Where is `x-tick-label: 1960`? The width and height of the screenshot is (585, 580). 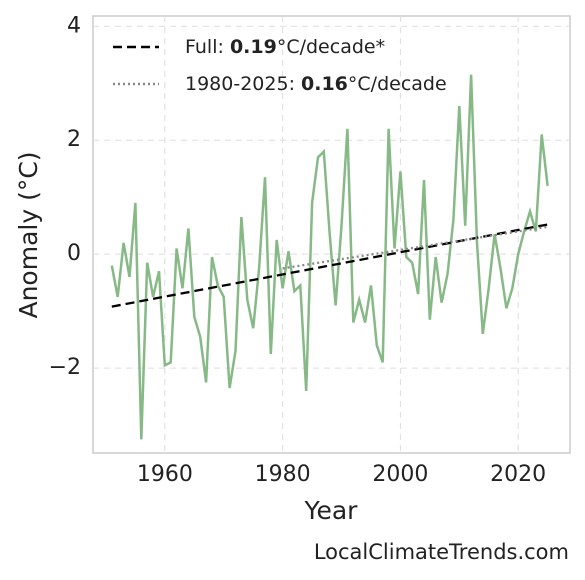
x-tick-label: 1960 is located at coordinates (165, 474).